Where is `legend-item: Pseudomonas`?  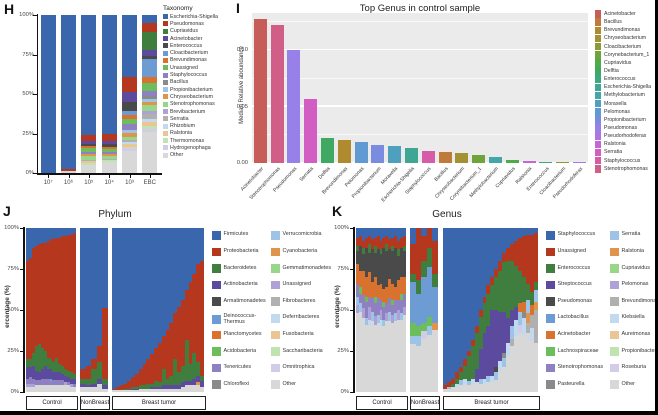 legend-item: Pseudomonas is located at coordinates (623, 128).